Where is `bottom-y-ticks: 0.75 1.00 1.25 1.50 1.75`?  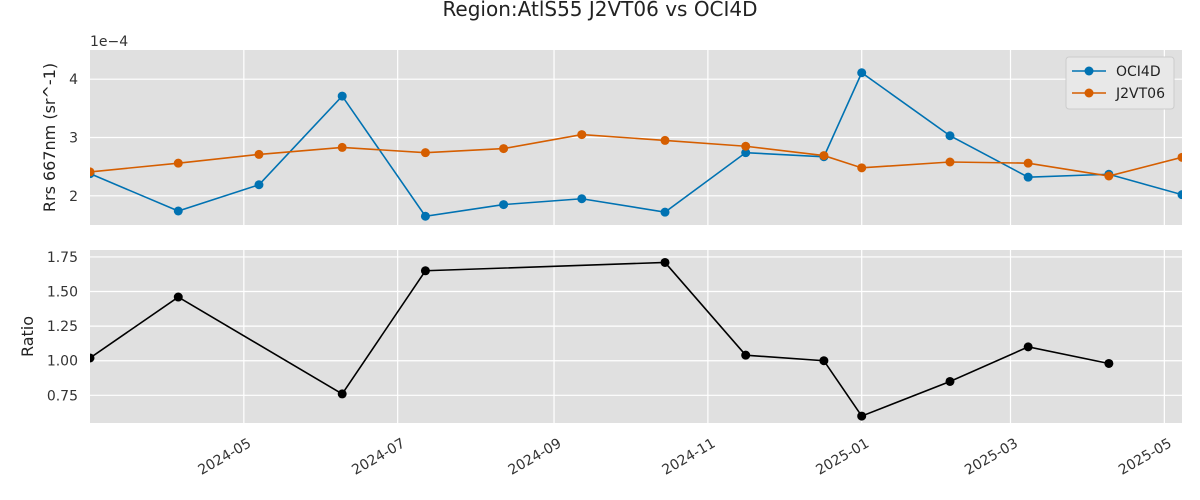 bottom-y-ticks: 0.75 1.00 1.25 1.50 1.75 is located at coordinates (62, 327).